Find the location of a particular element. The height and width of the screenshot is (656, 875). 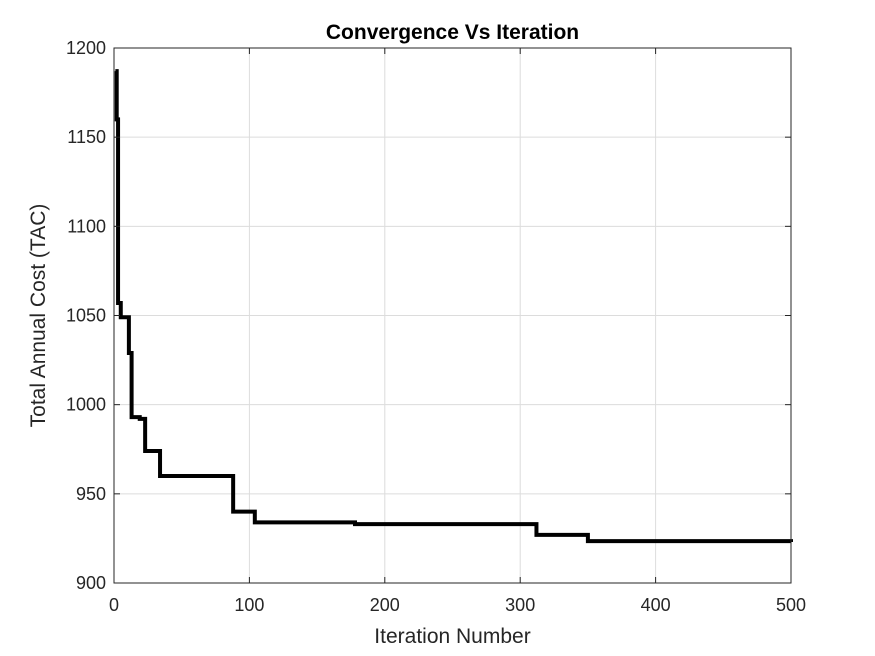

chart-title: Convergence Vs Iteration is located at coordinates (452, 32).